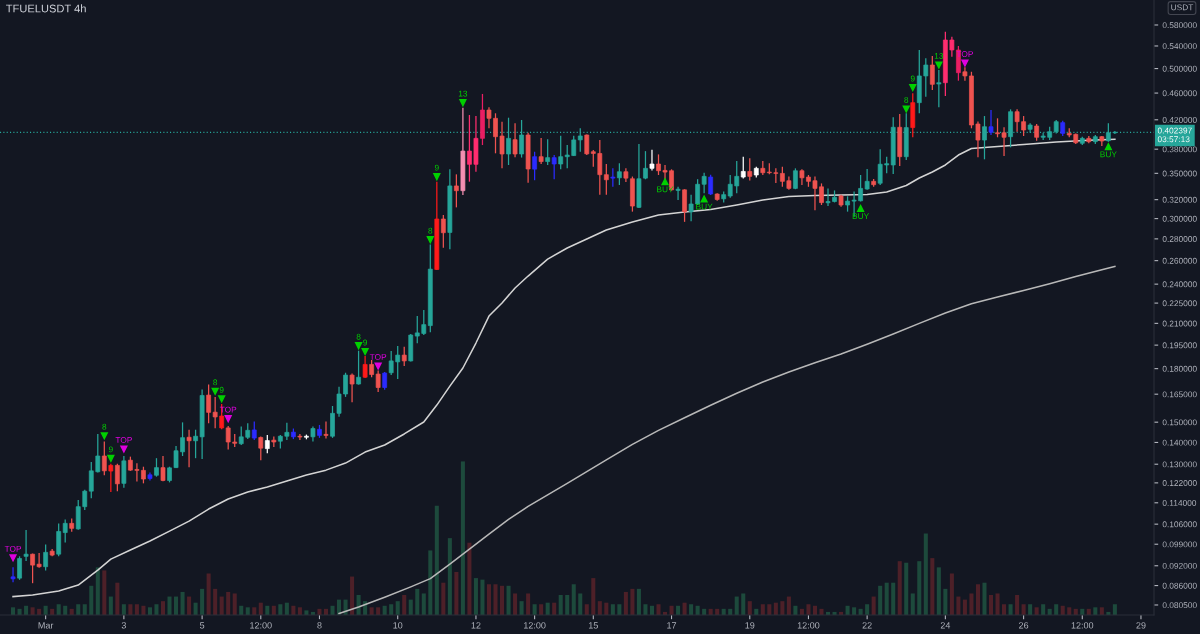 The image size is (1200, 634). Describe the element at coordinates (1179, 303) in the screenshot. I see `y-tick-label: 0.225000` at that location.